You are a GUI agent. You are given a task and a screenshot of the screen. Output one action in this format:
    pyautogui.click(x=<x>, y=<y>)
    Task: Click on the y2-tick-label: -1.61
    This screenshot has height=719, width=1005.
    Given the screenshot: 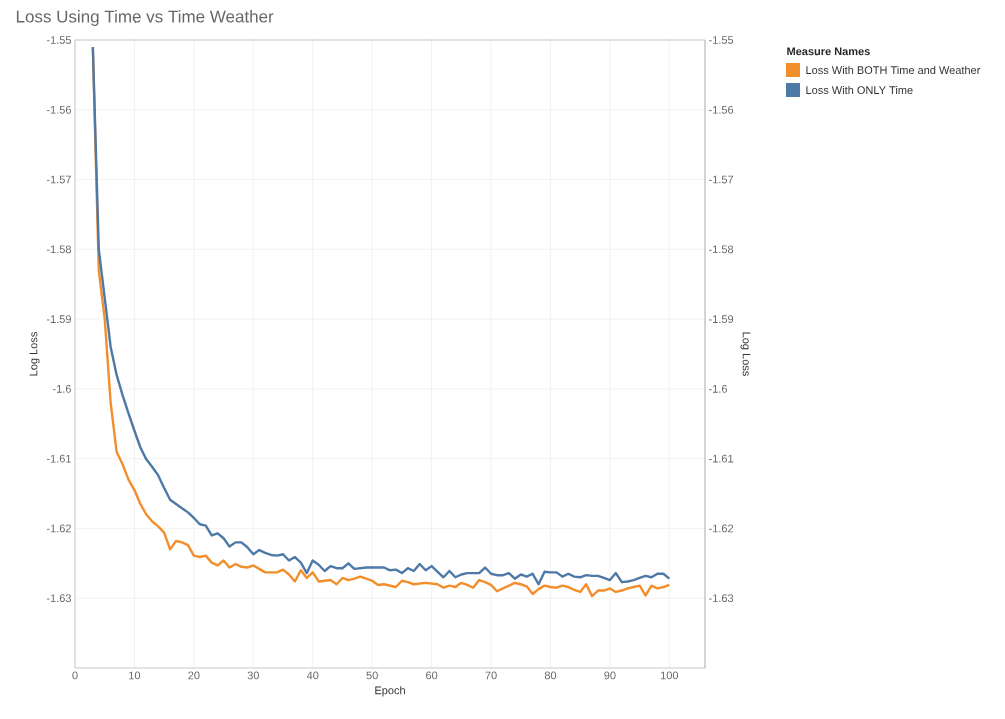 What is the action you would take?
    pyautogui.click(x=721, y=458)
    